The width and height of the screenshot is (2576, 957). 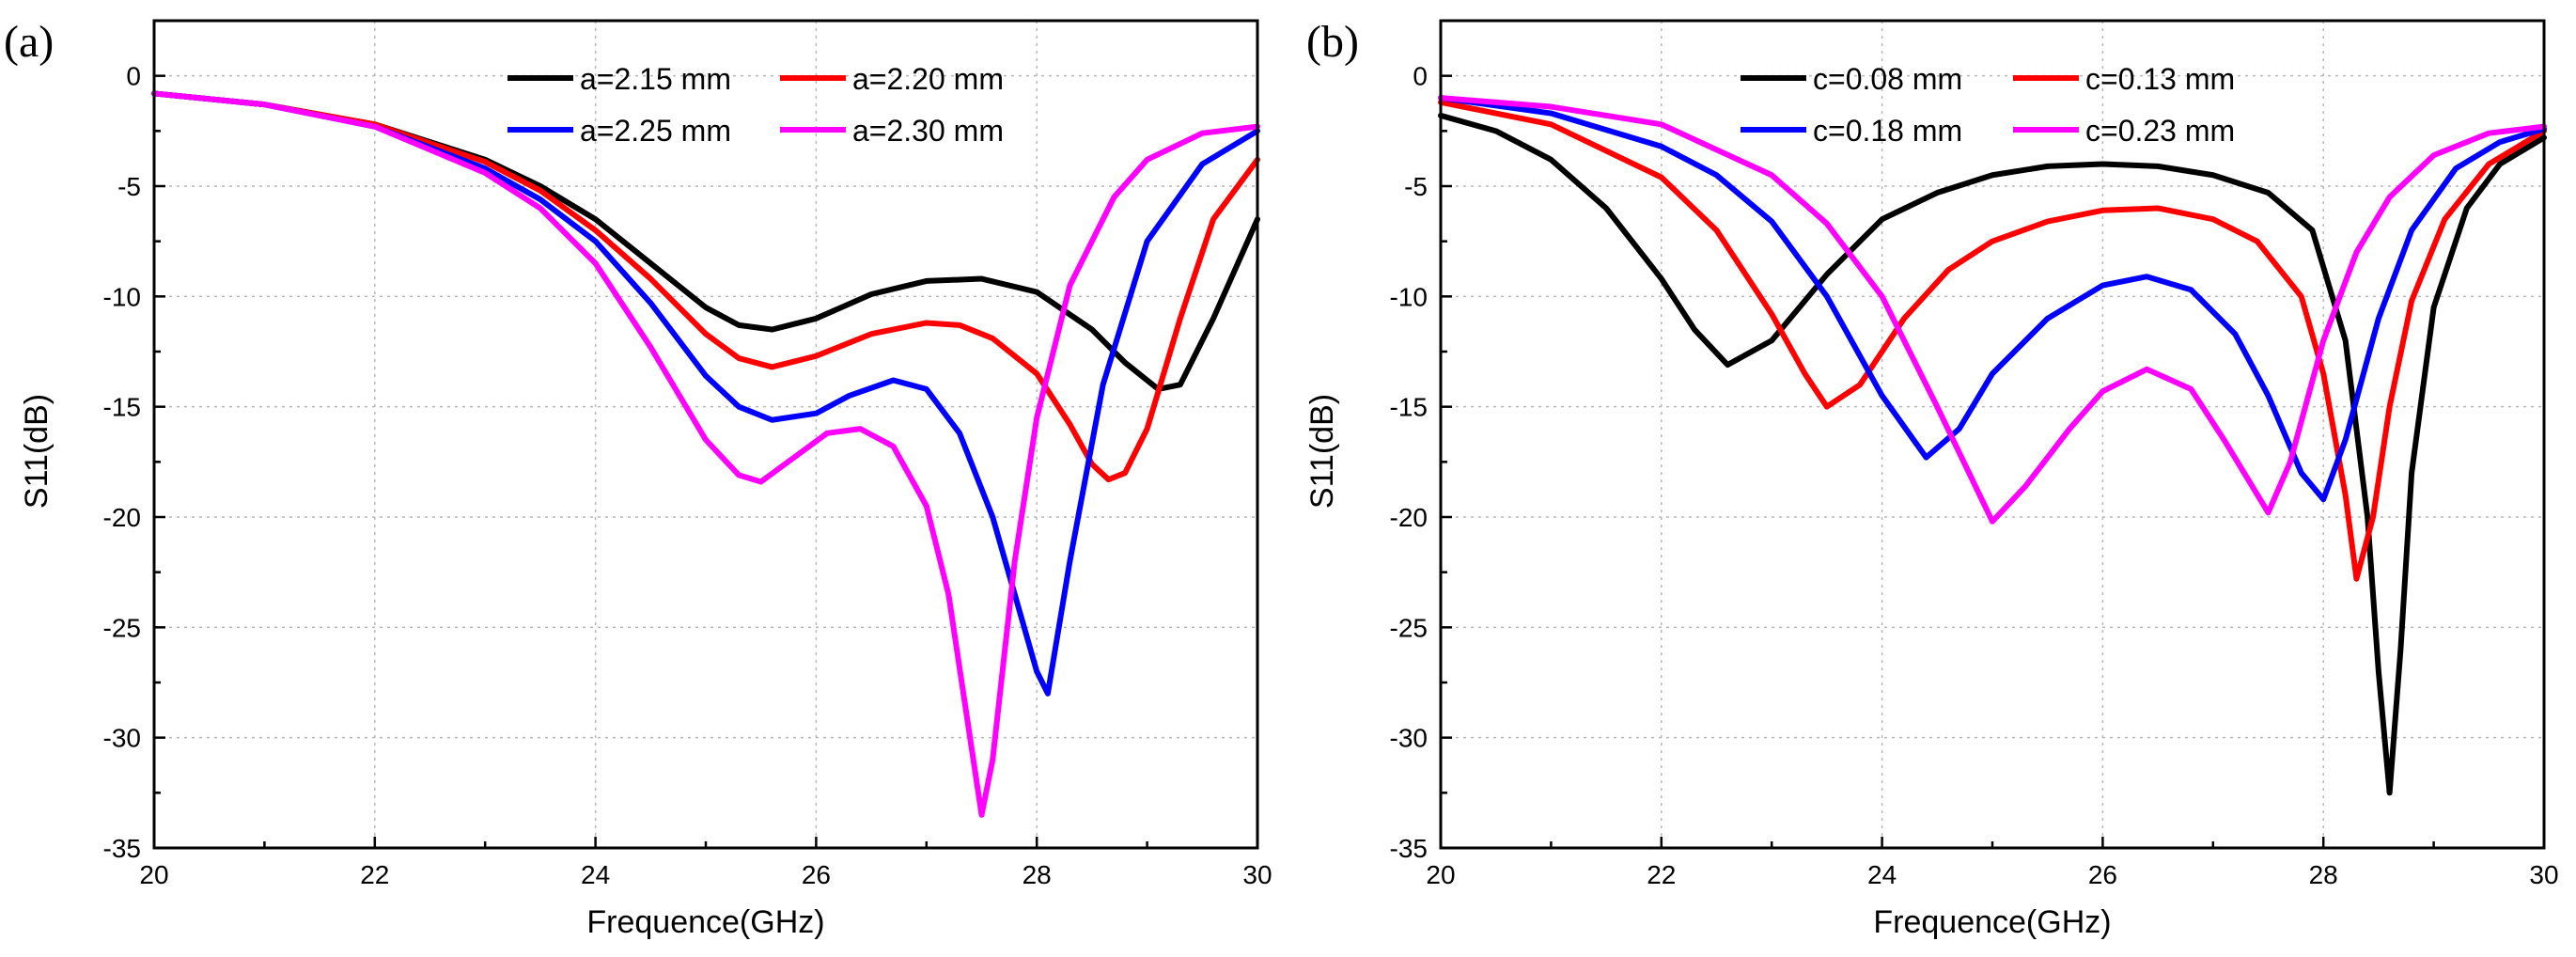 I want to click on x-tick-label-a: 26, so click(x=816, y=874).